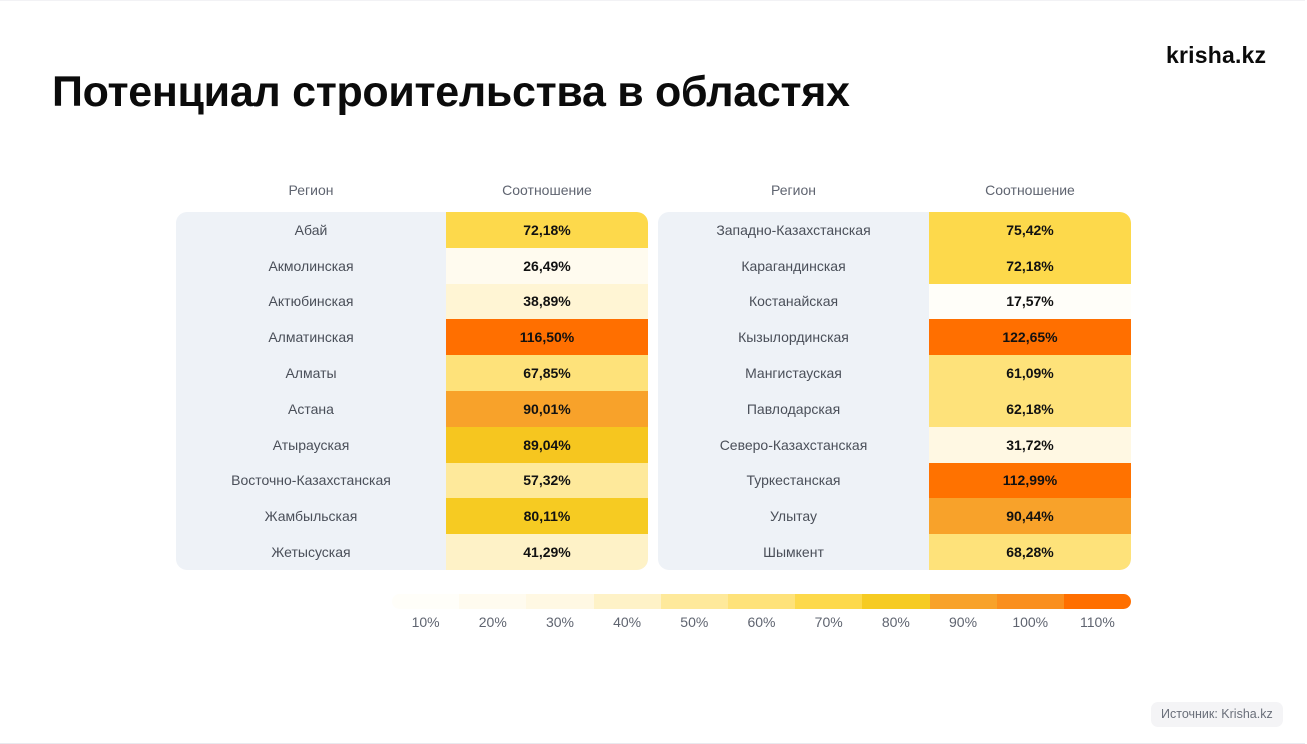 The image size is (1307, 744). I want to click on brand-logo: krisha.kz, so click(1216, 55).